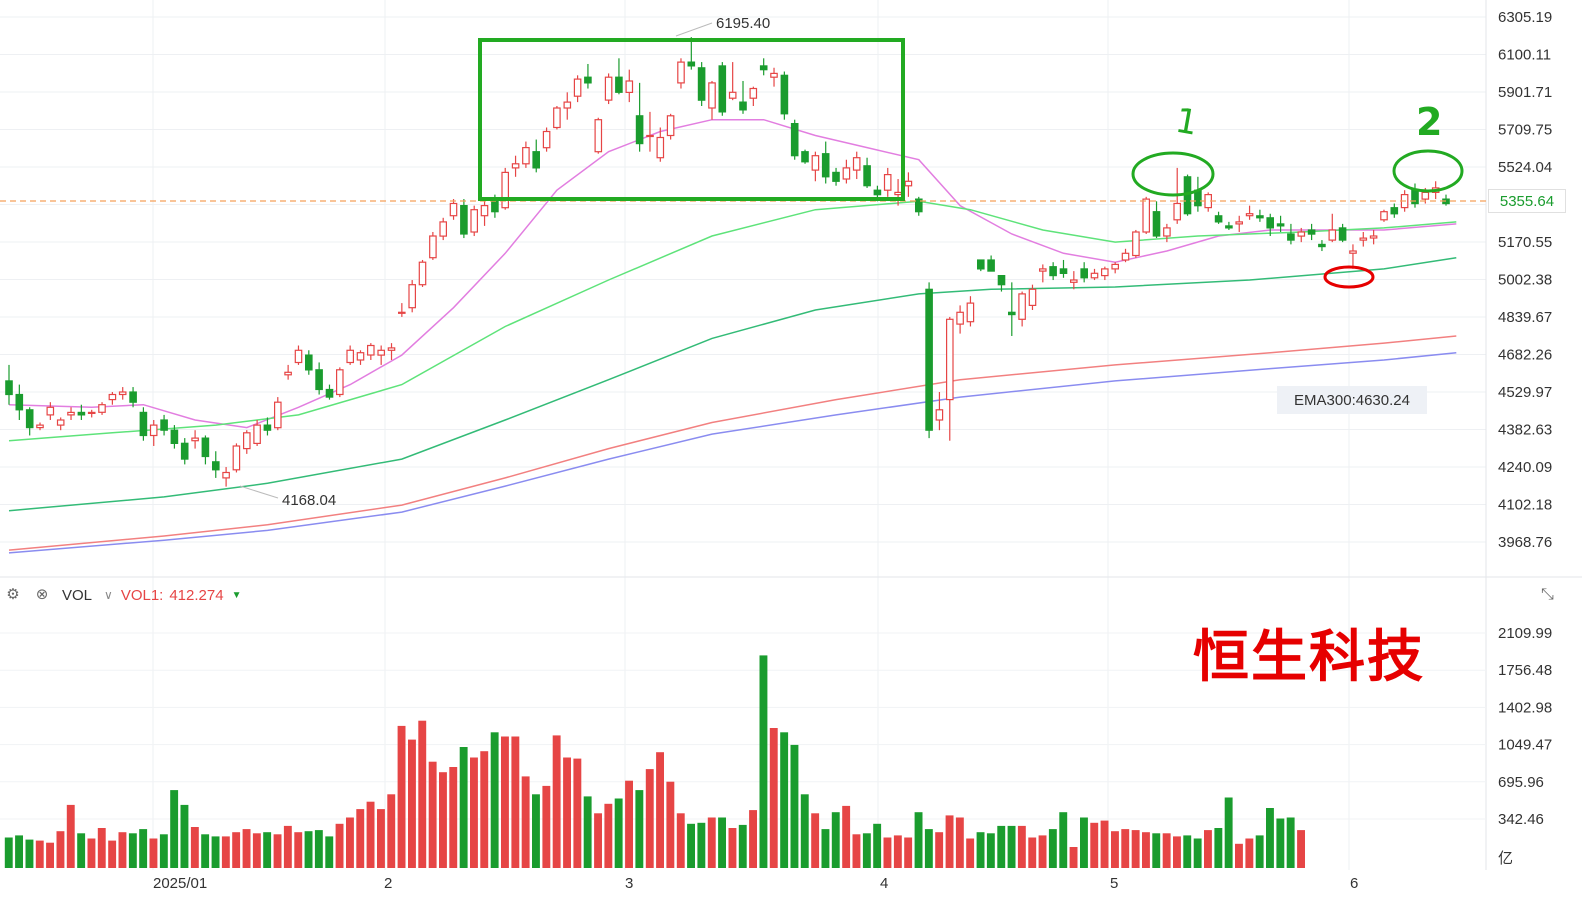 The image size is (1582, 906). I want to click on highlight-circle-red, so click(1349, 277).